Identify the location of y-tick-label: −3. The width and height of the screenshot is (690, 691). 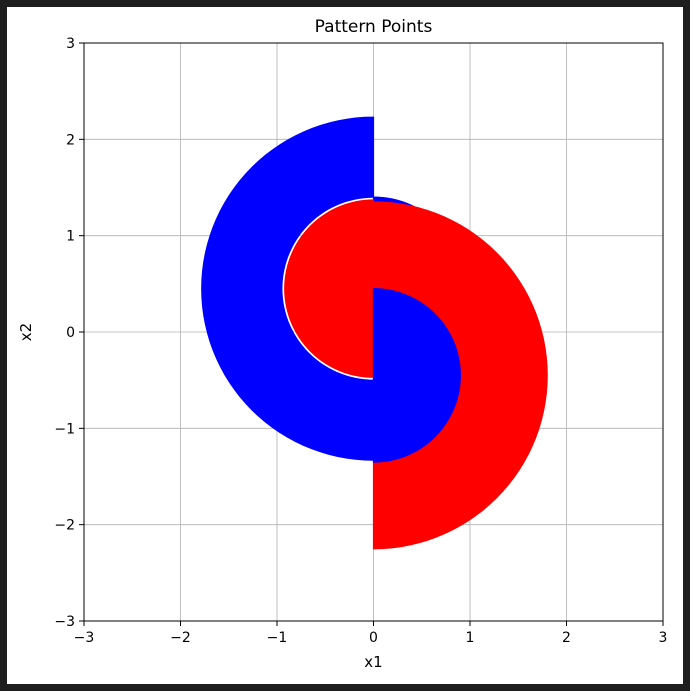
(64, 622).